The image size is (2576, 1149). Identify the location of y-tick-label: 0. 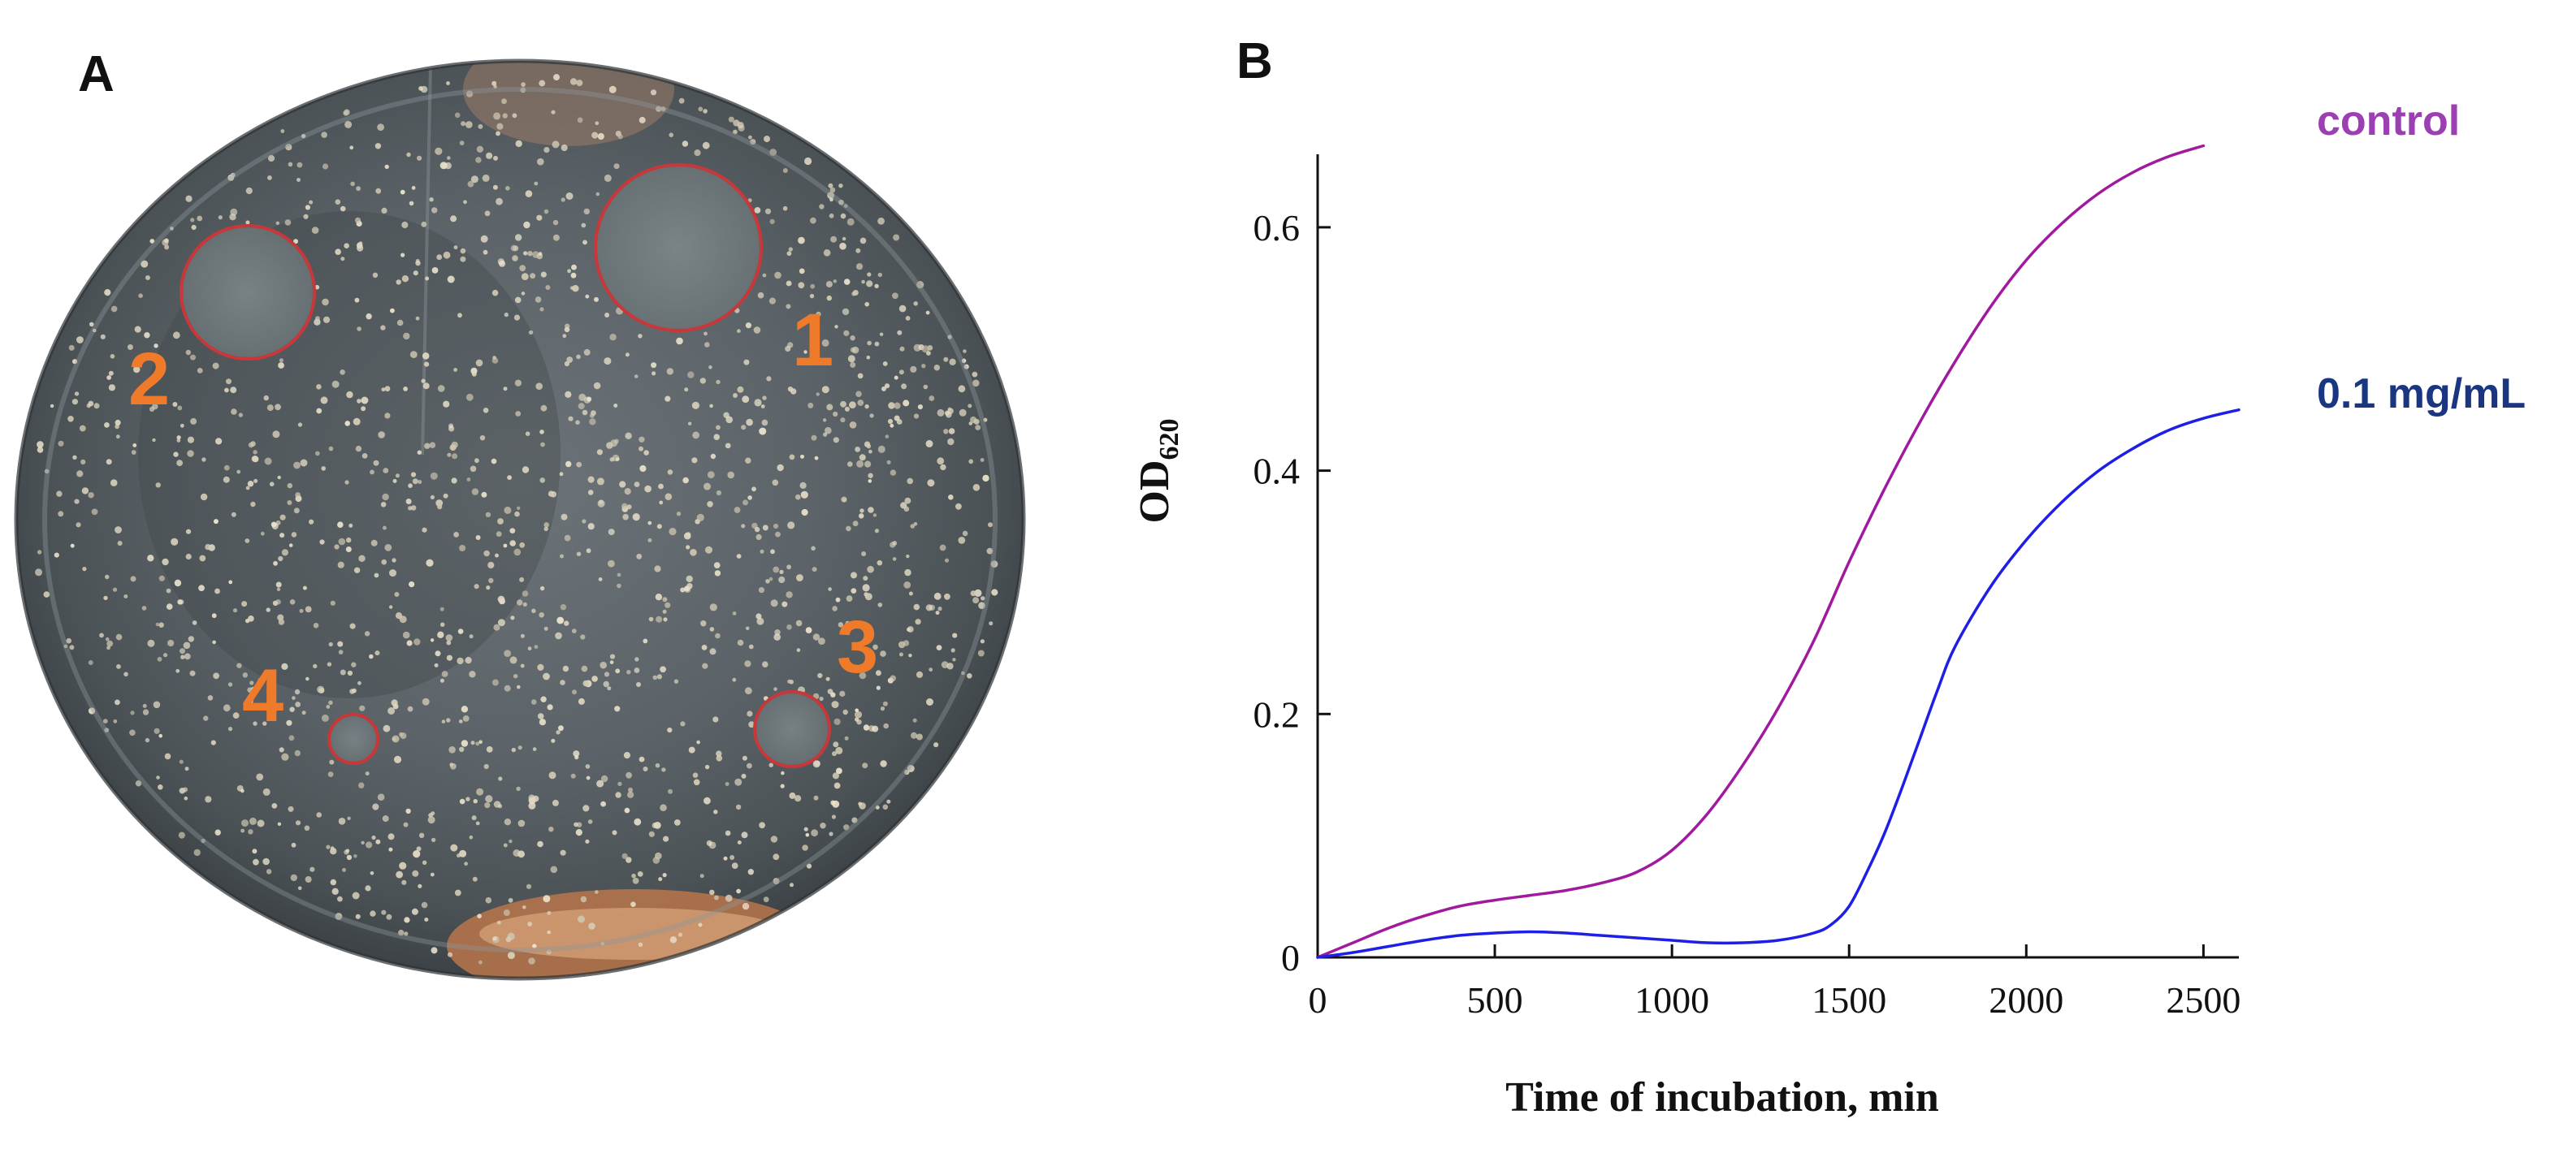
(1290, 958).